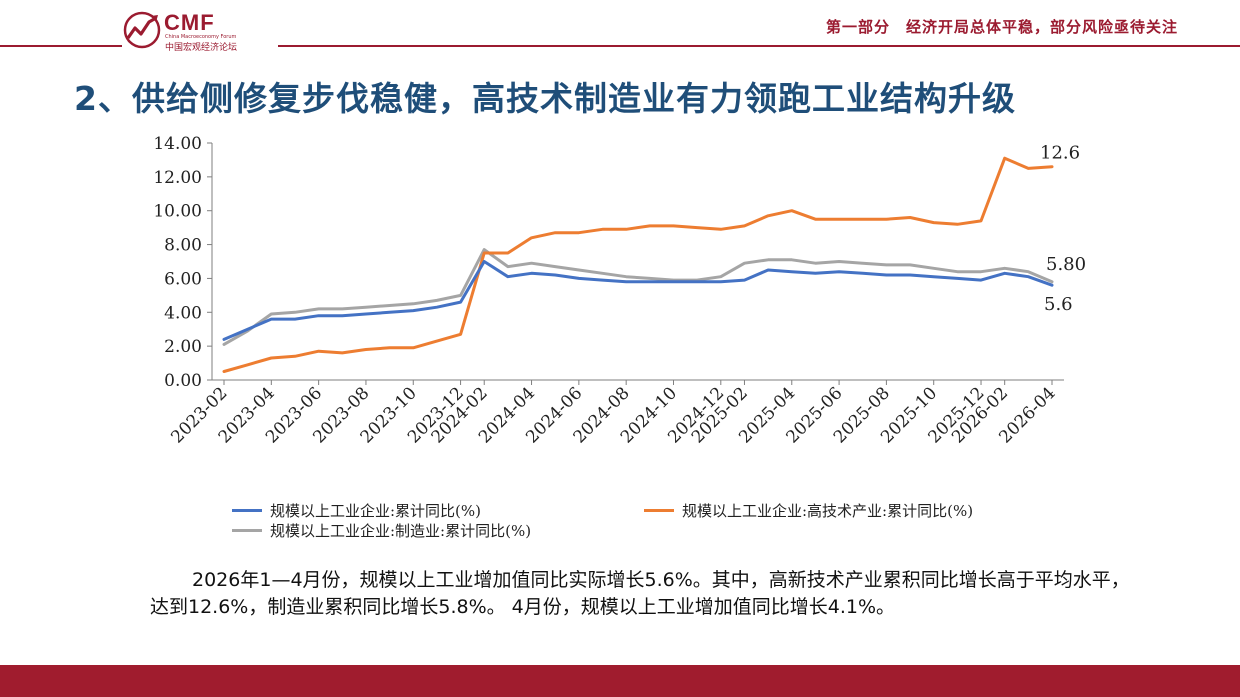  Describe the element at coordinates (177, 212) in the screenshot. I see `y-tick-label: 10.00` at that location.